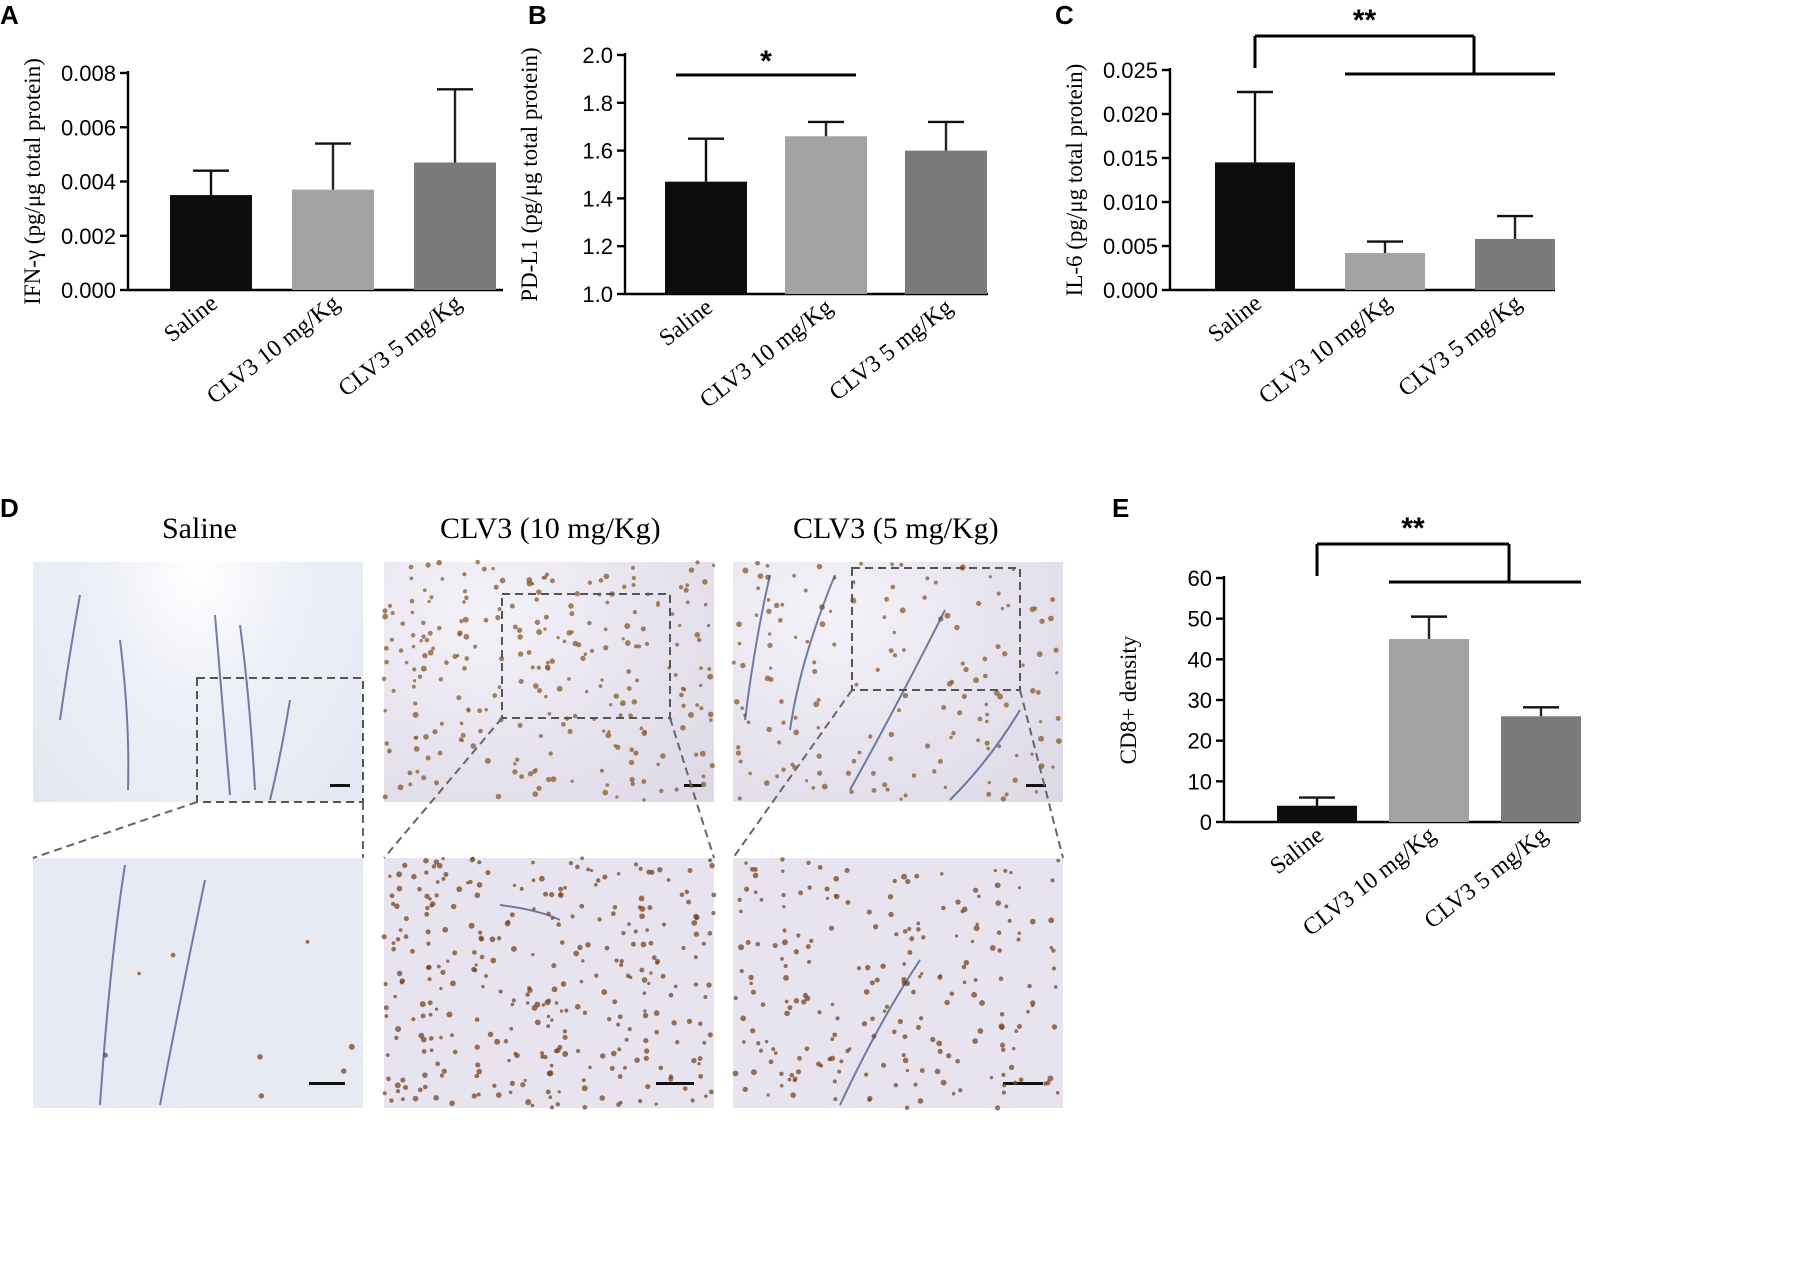  I want to click on y-tick-label: 1.8, so click(597, 103).